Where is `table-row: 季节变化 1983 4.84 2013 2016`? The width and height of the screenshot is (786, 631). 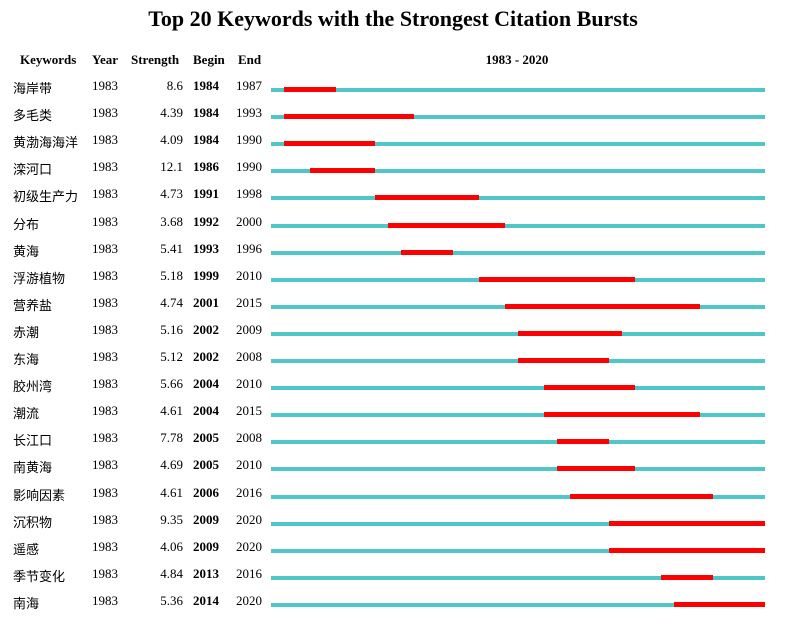
table-row: 季节变化 1983 4.84 2013 2016 is located at coordinates (393, 579).